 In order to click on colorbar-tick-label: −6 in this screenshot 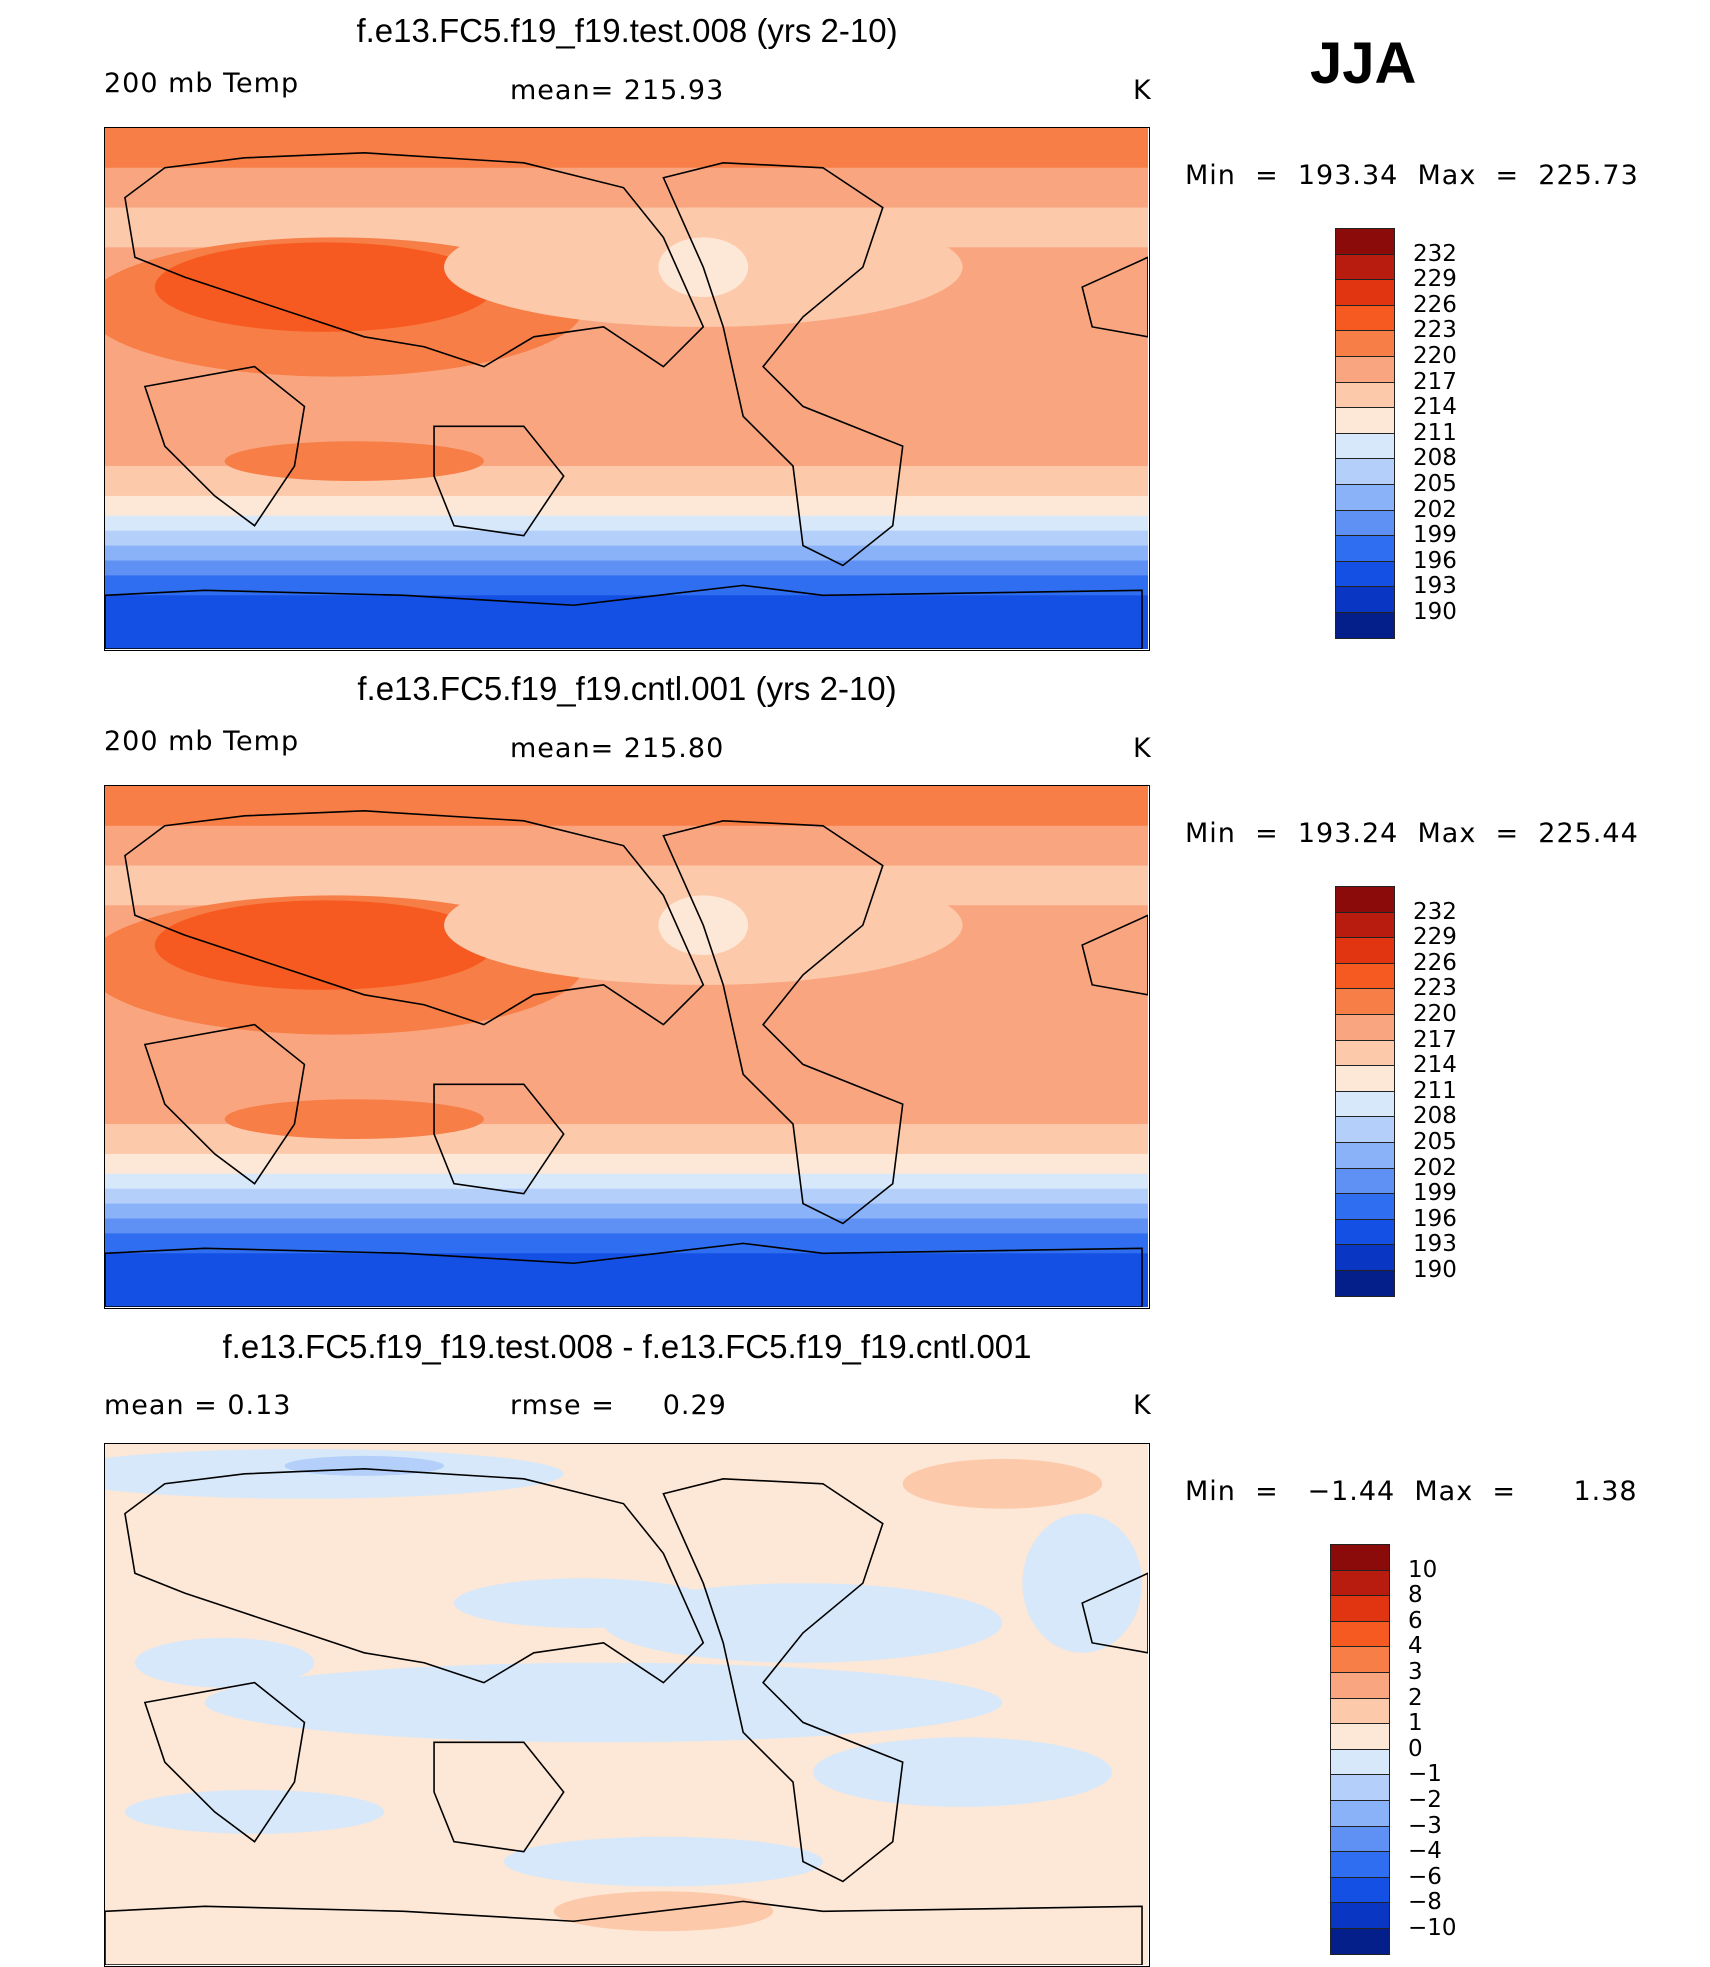, I will do `click(1425, 1876)`.